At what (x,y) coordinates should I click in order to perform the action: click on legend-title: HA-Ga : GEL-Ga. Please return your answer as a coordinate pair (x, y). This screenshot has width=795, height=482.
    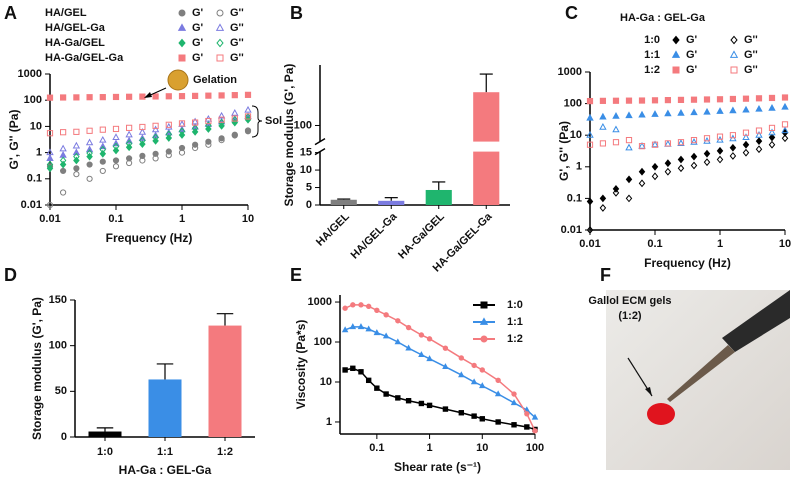
    Looking at the image, I should click on (663, 18).